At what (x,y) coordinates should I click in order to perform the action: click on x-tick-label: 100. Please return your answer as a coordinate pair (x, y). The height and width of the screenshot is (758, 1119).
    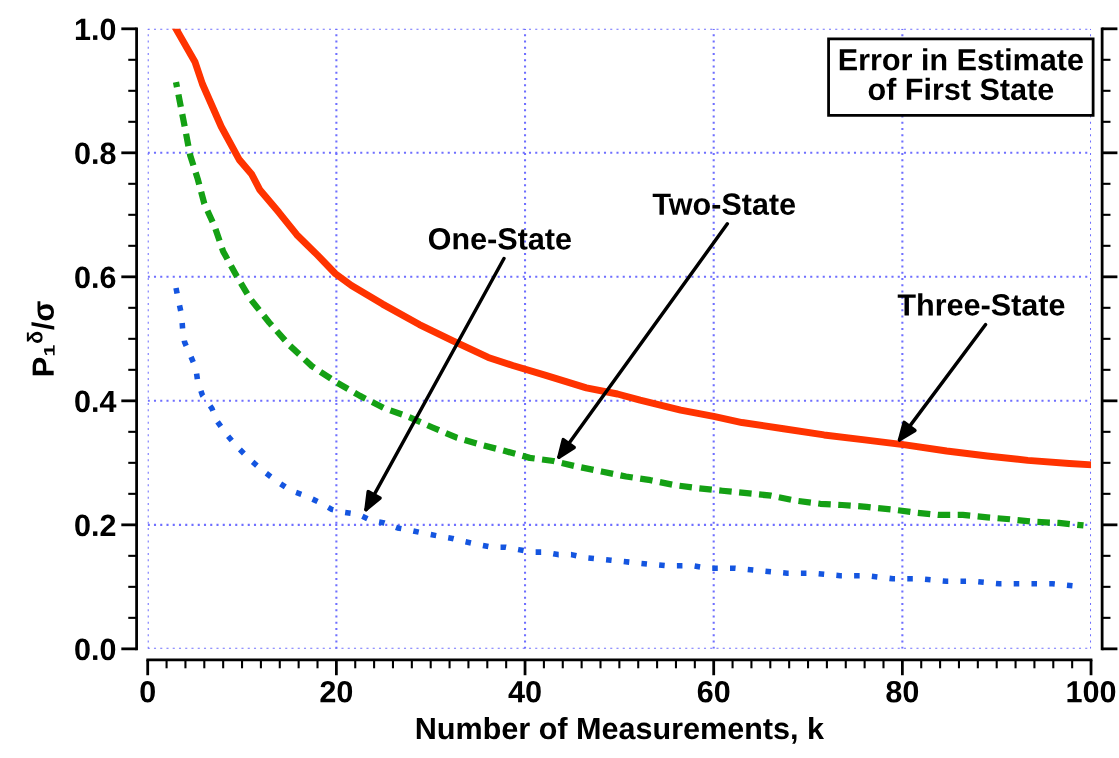
    Looking at the image, I should click on (1091, 691).